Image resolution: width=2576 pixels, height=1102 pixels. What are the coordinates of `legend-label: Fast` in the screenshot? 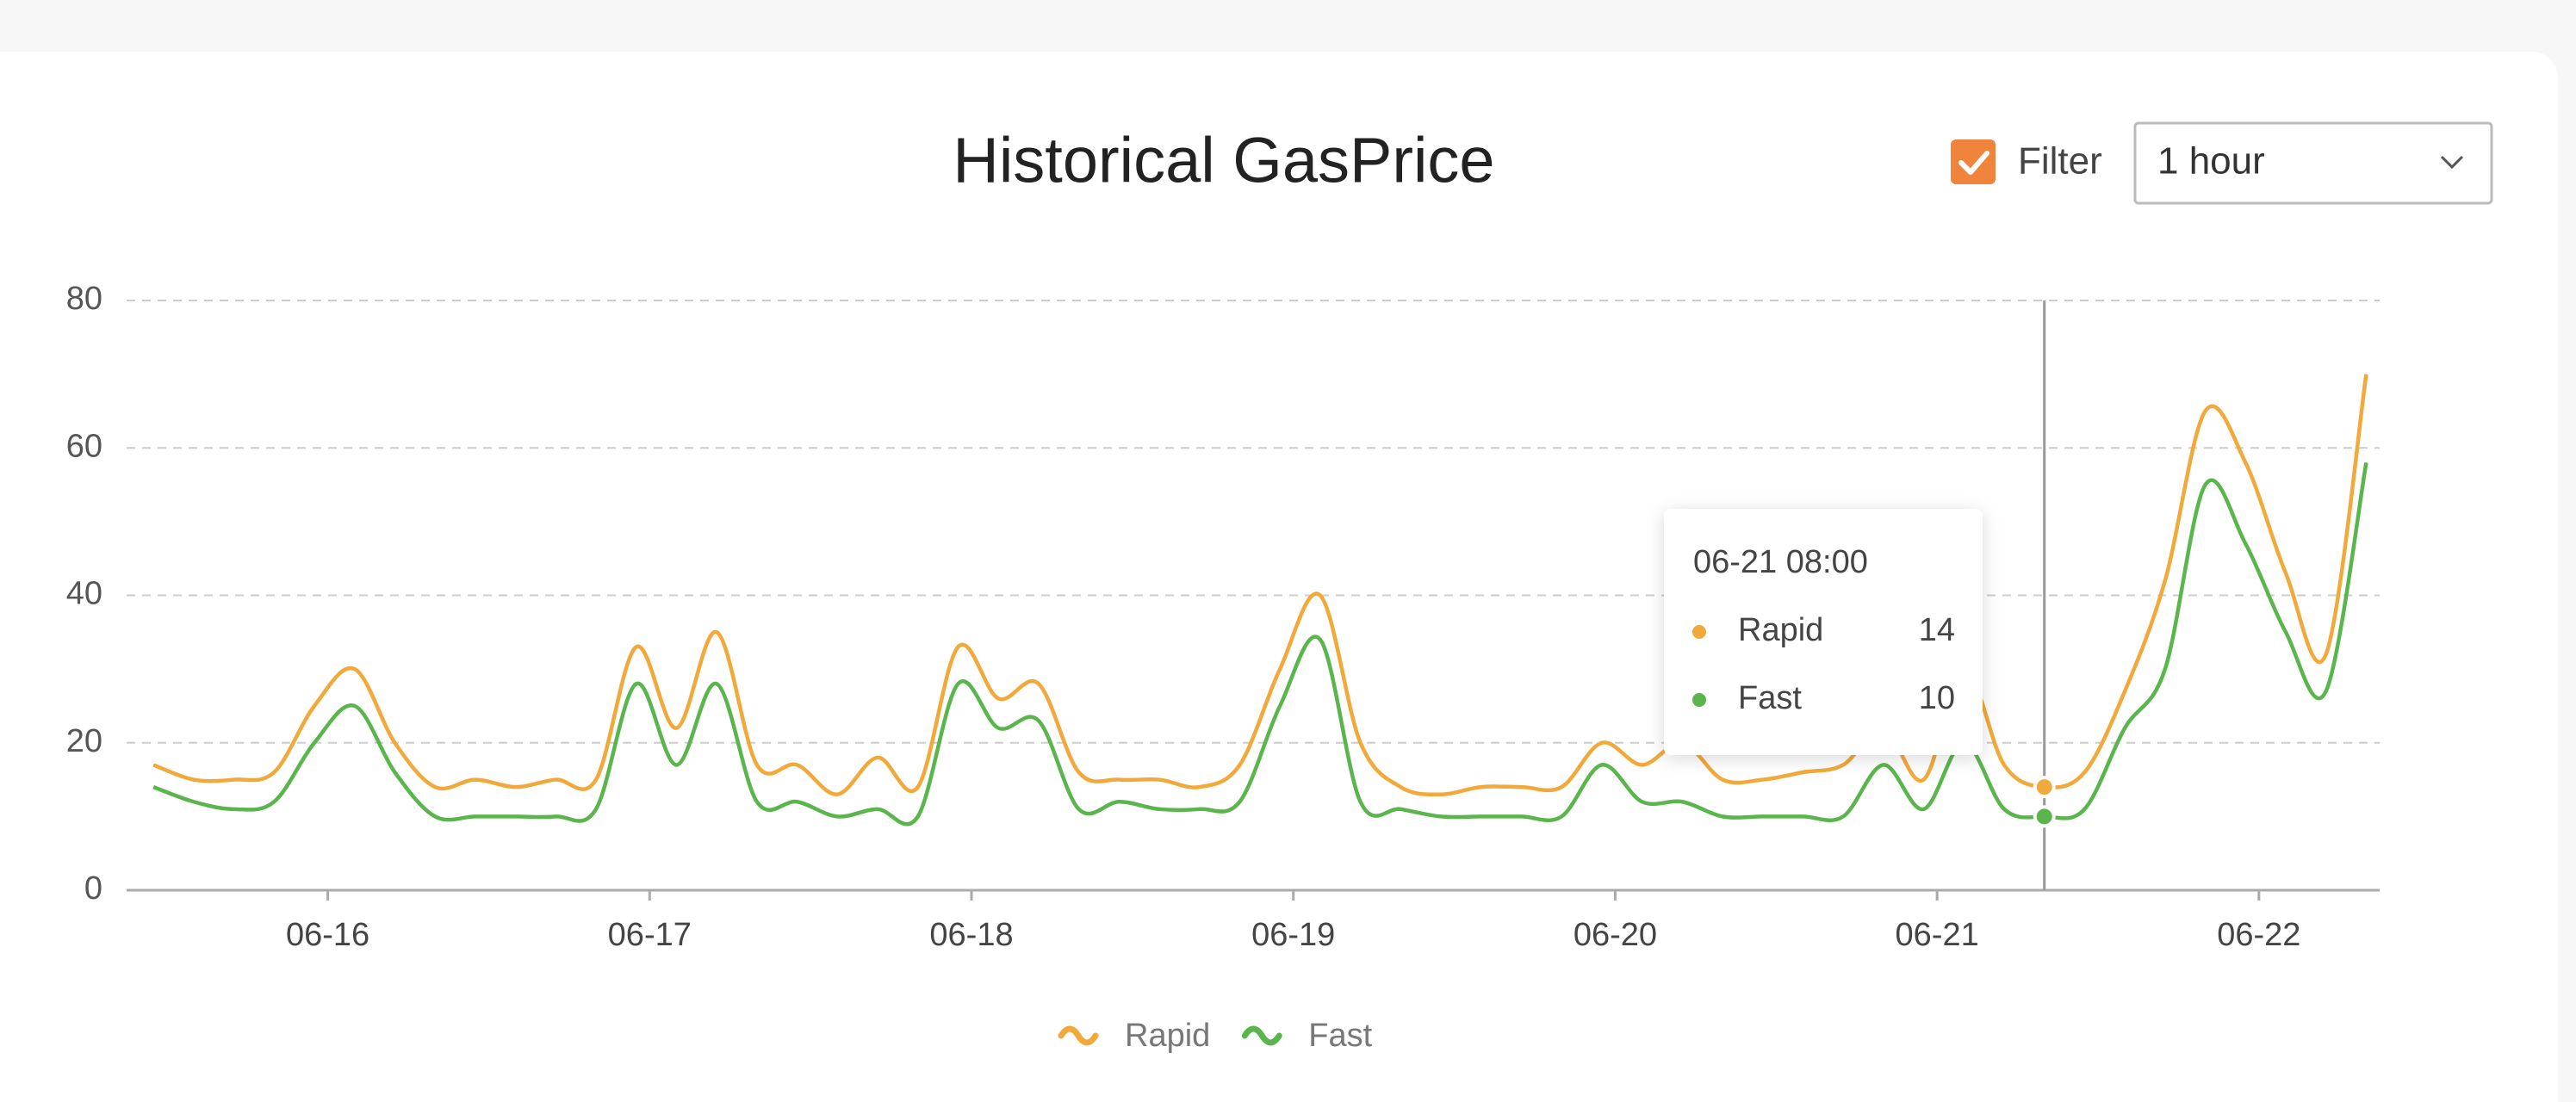 It's located at (1340, 1036).